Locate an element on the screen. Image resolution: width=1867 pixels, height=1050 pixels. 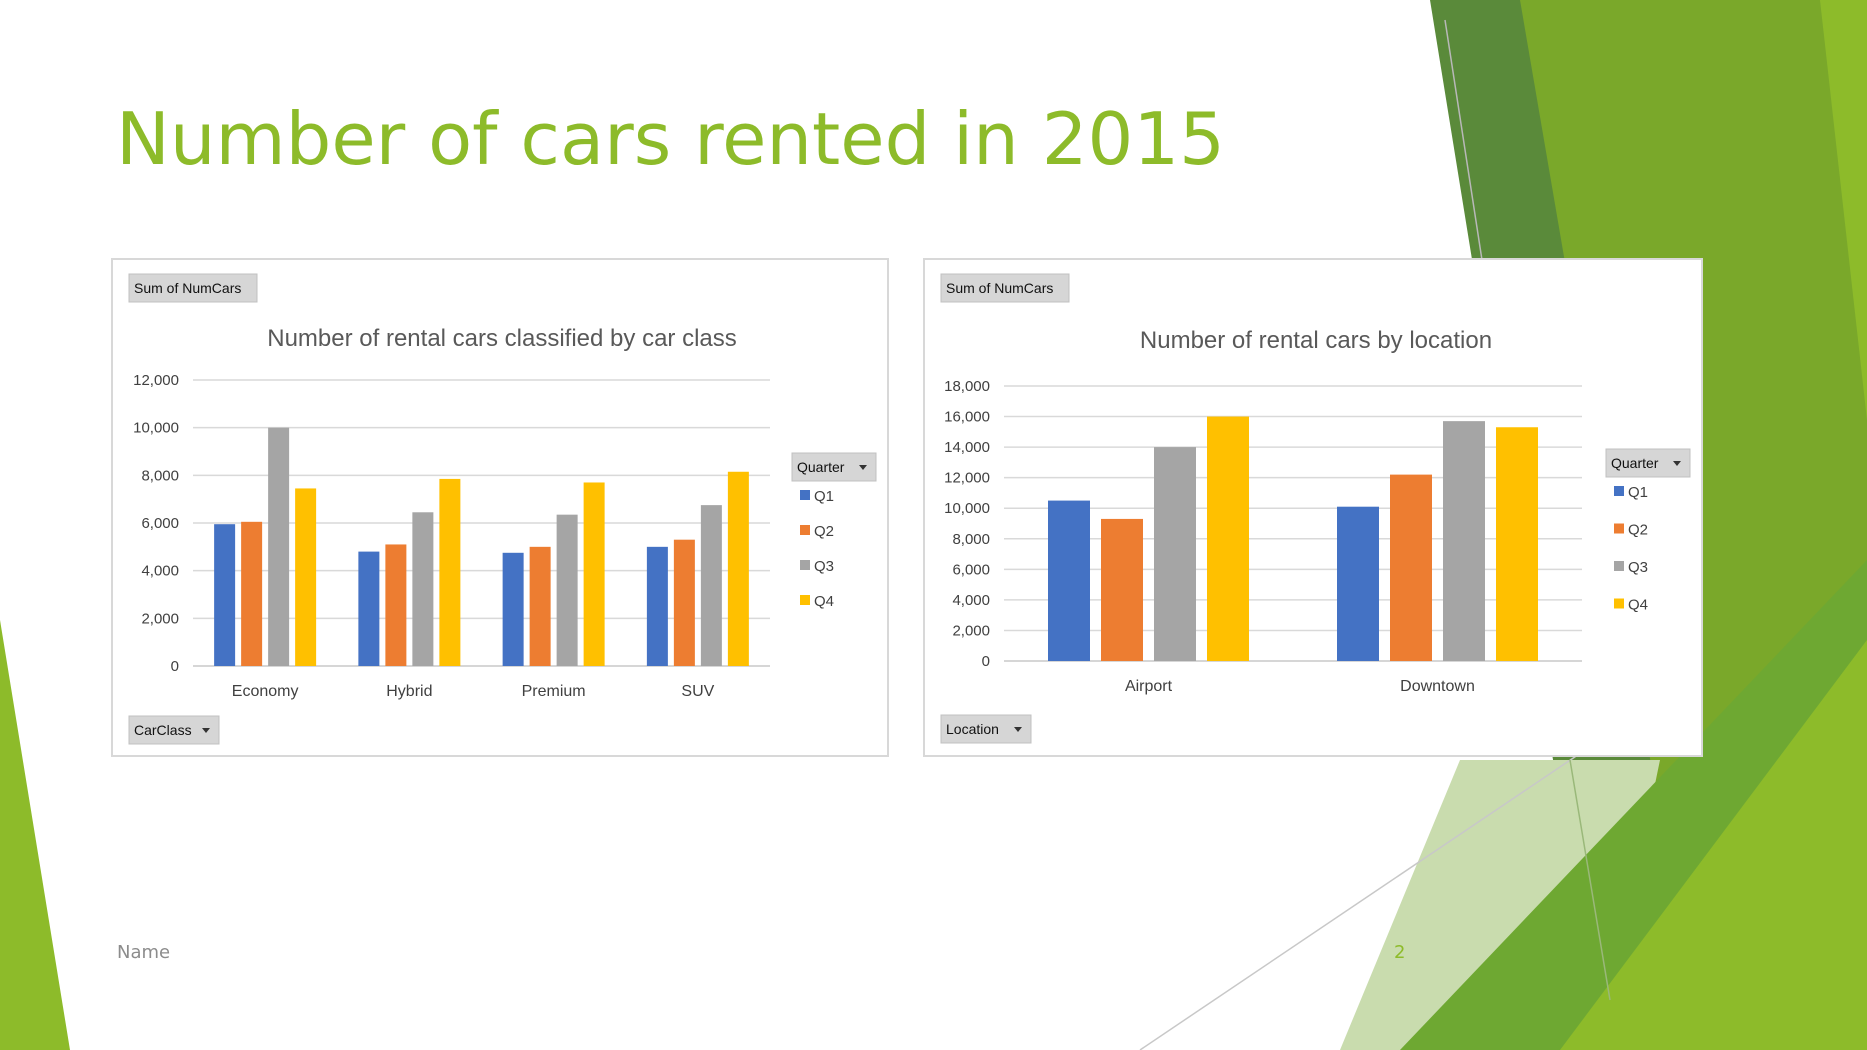
bar-q4-suv is located at coordinates (738, 568).